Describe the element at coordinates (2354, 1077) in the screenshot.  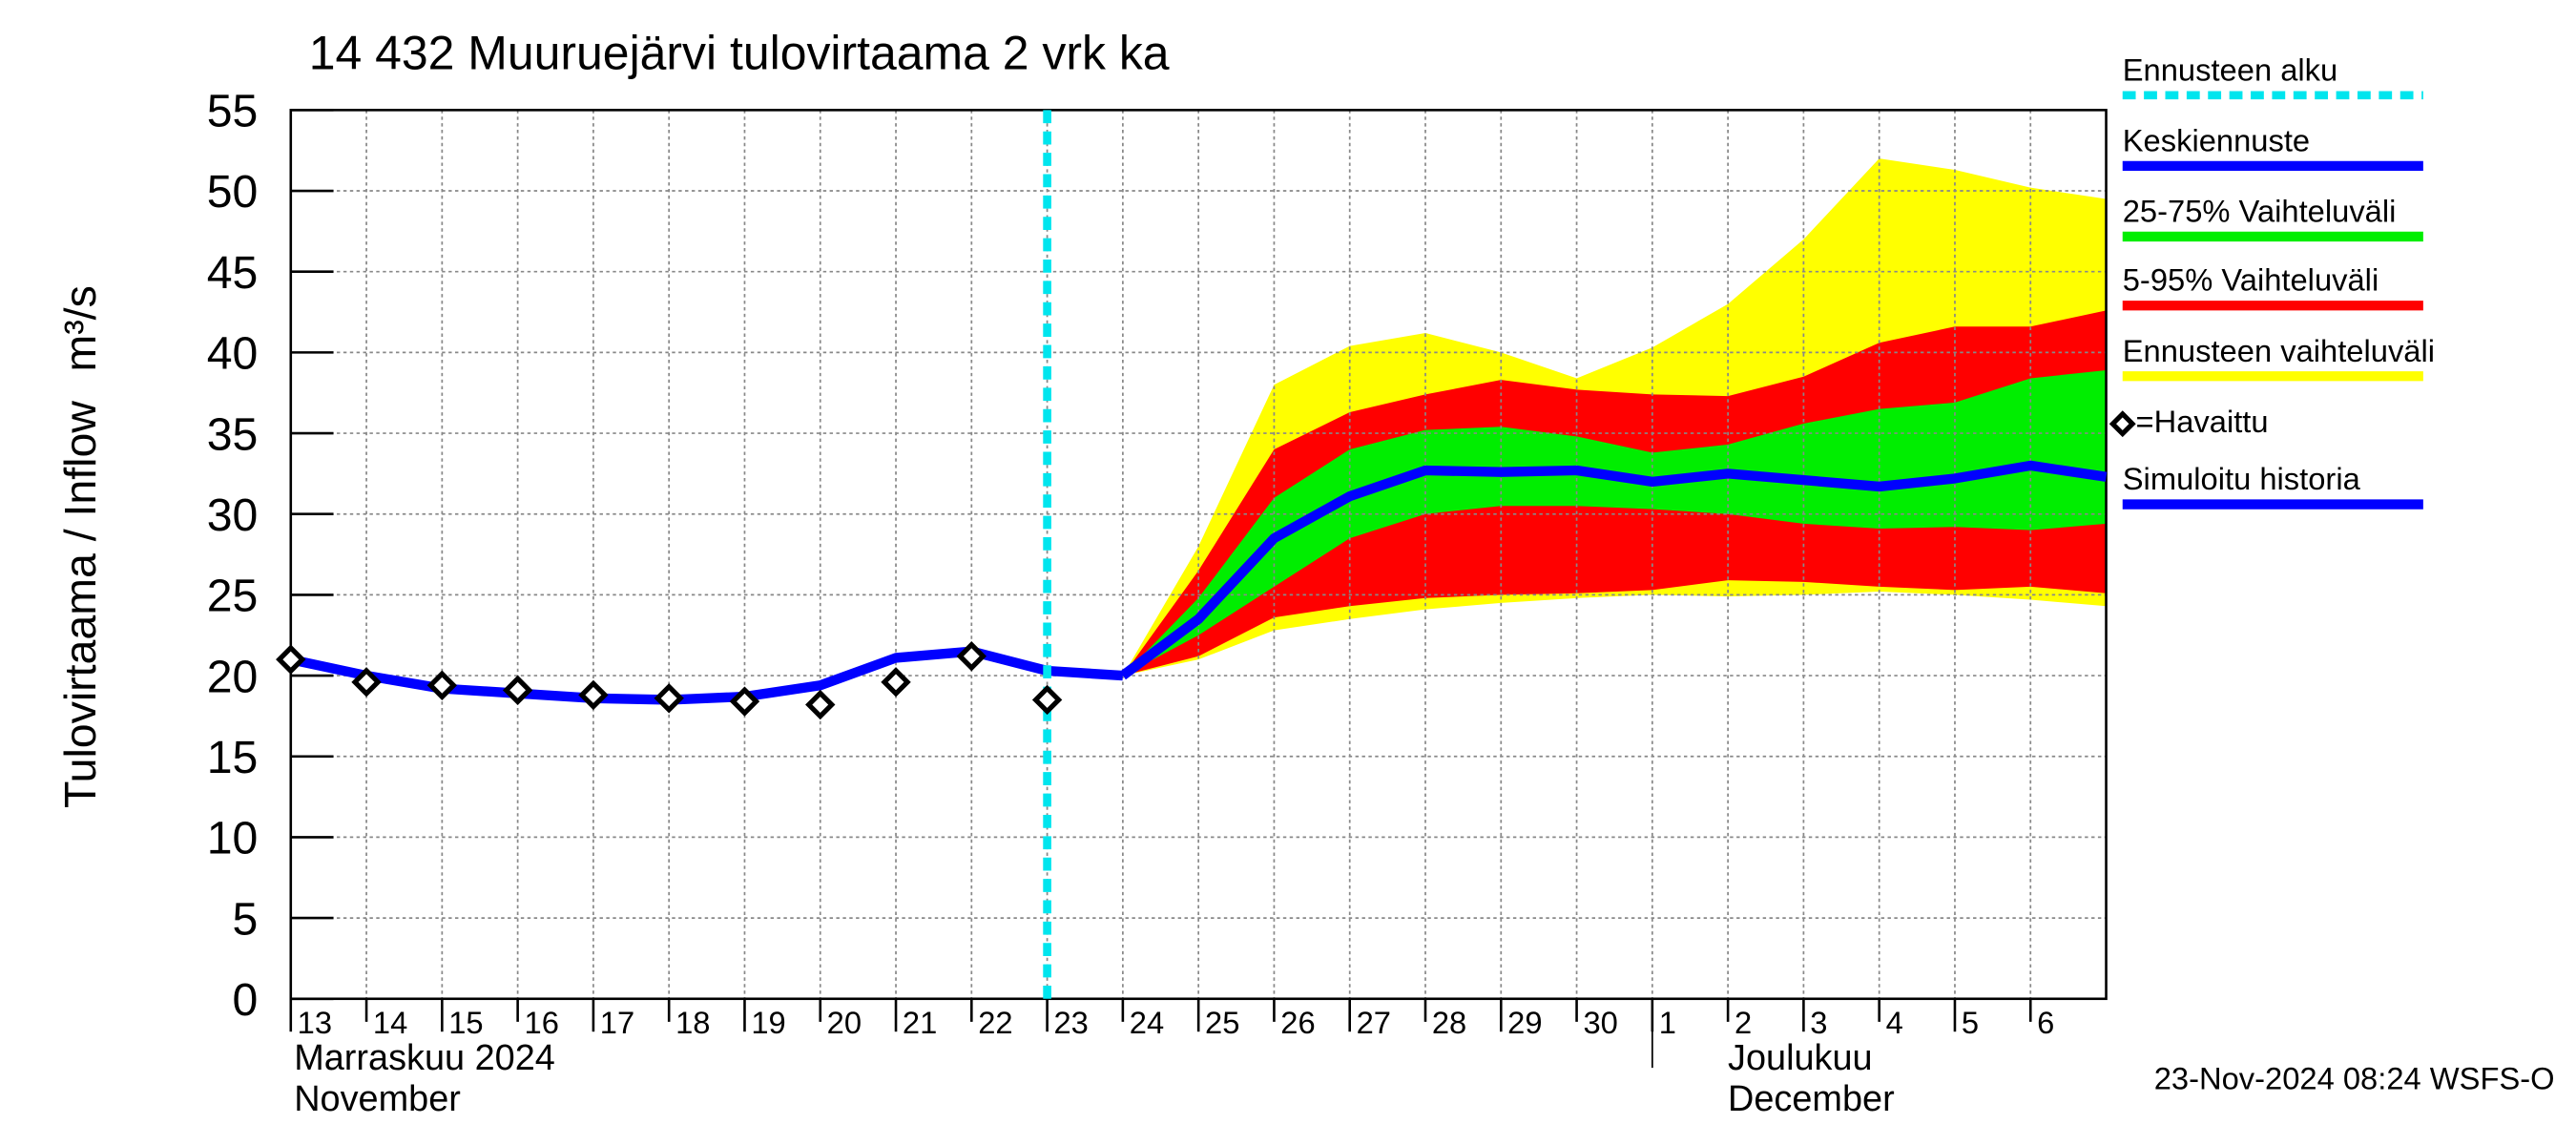
I see `footer: 23-Nov-2024 08:24 WSFS-O` at that location.